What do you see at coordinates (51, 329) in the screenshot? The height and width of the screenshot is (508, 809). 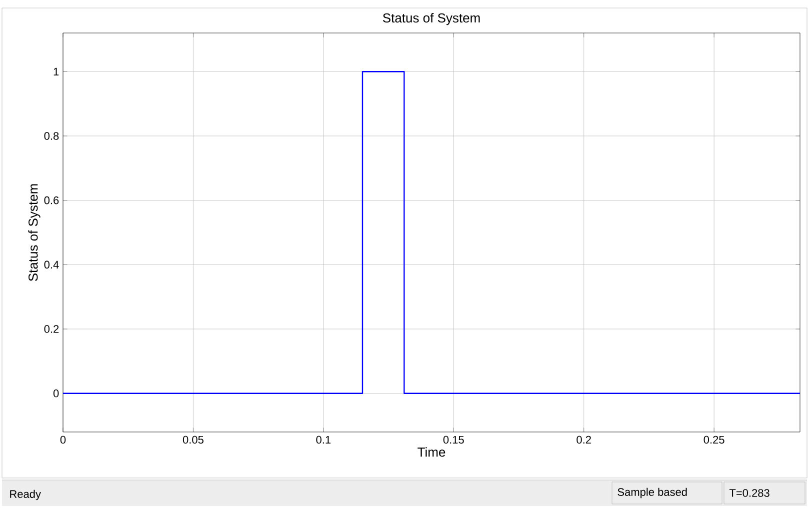 I see `y-tick-label: 0.2` at bounding box center [51, 329].